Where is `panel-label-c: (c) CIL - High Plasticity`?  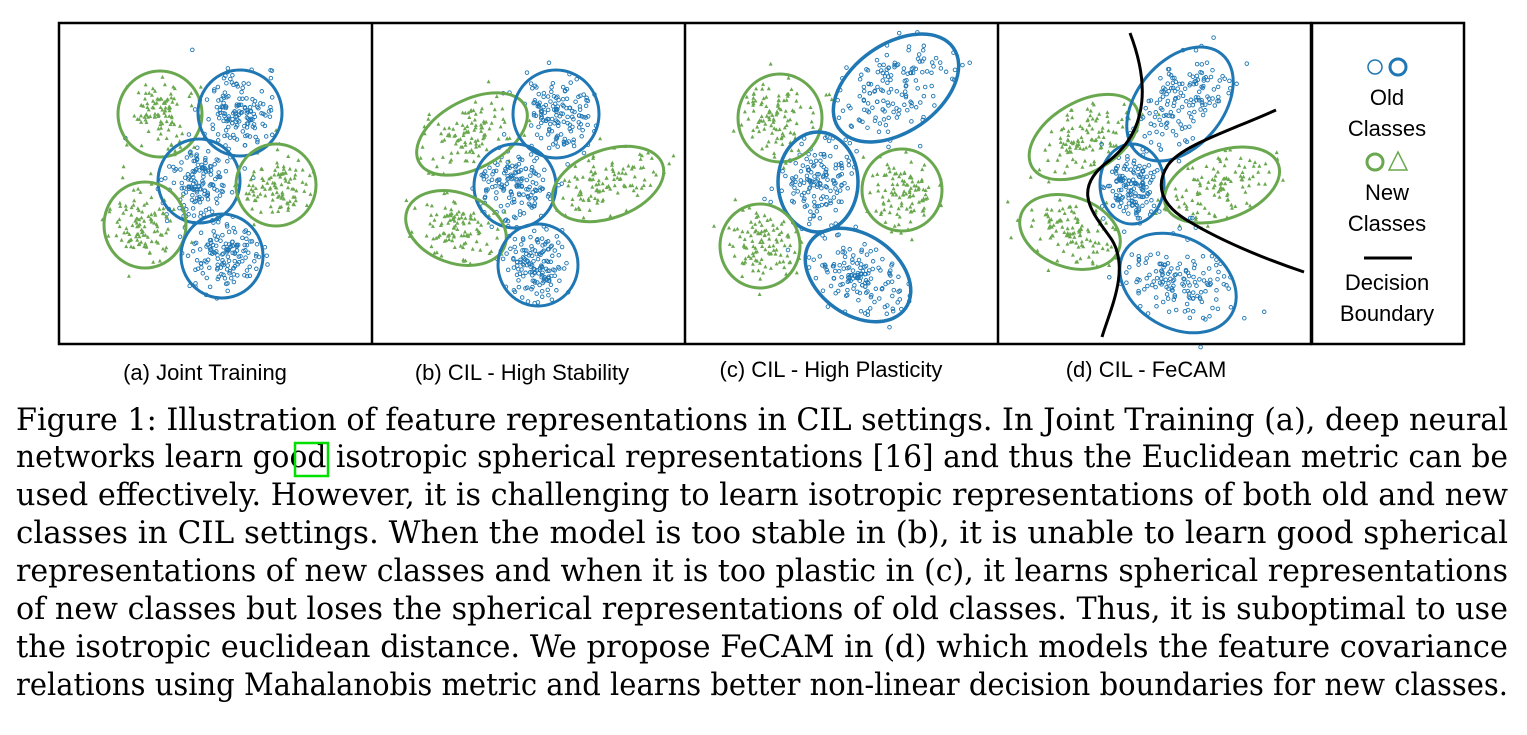
panel-label-c: (c) CIL - High Plasticity is located at coordinates (831, 369).